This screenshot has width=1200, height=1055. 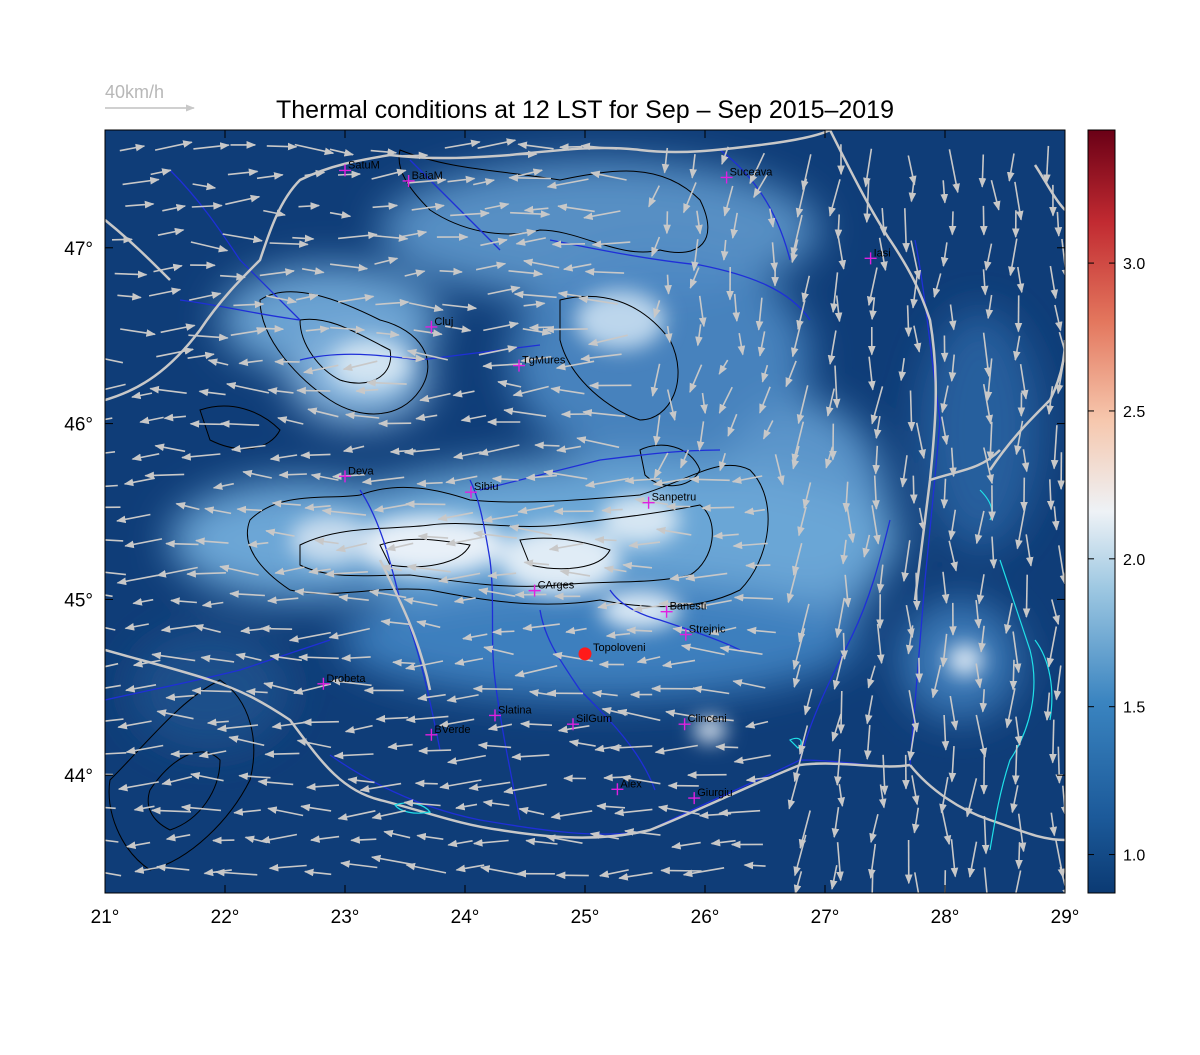 I want to click on station-label: Drobeta, so click(x=346, y=679).